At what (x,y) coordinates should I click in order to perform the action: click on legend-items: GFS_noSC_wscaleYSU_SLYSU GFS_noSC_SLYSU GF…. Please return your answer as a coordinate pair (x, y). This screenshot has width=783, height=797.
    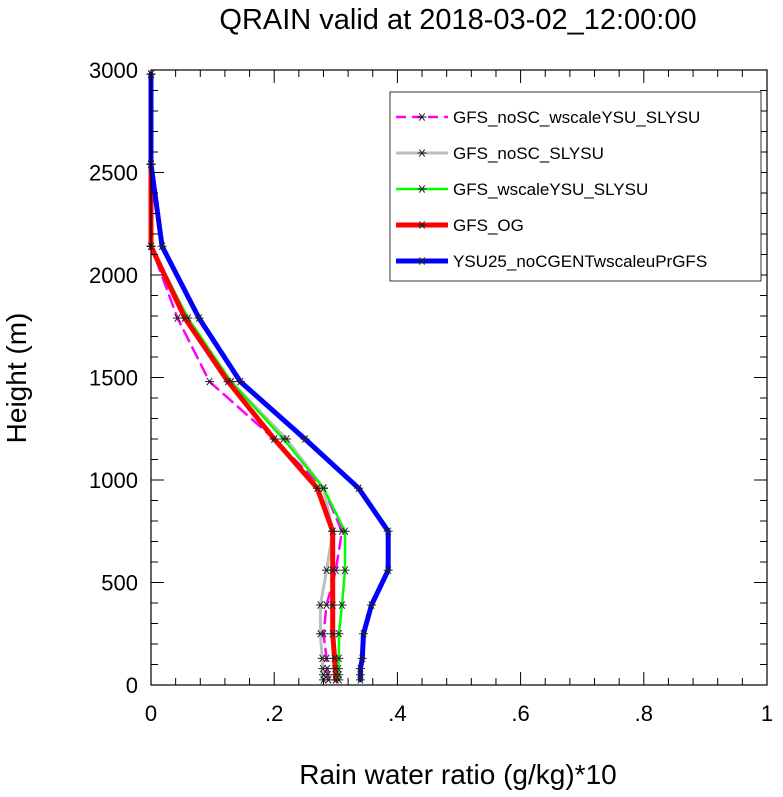
    Looking at the image, I should click on (551, 189).